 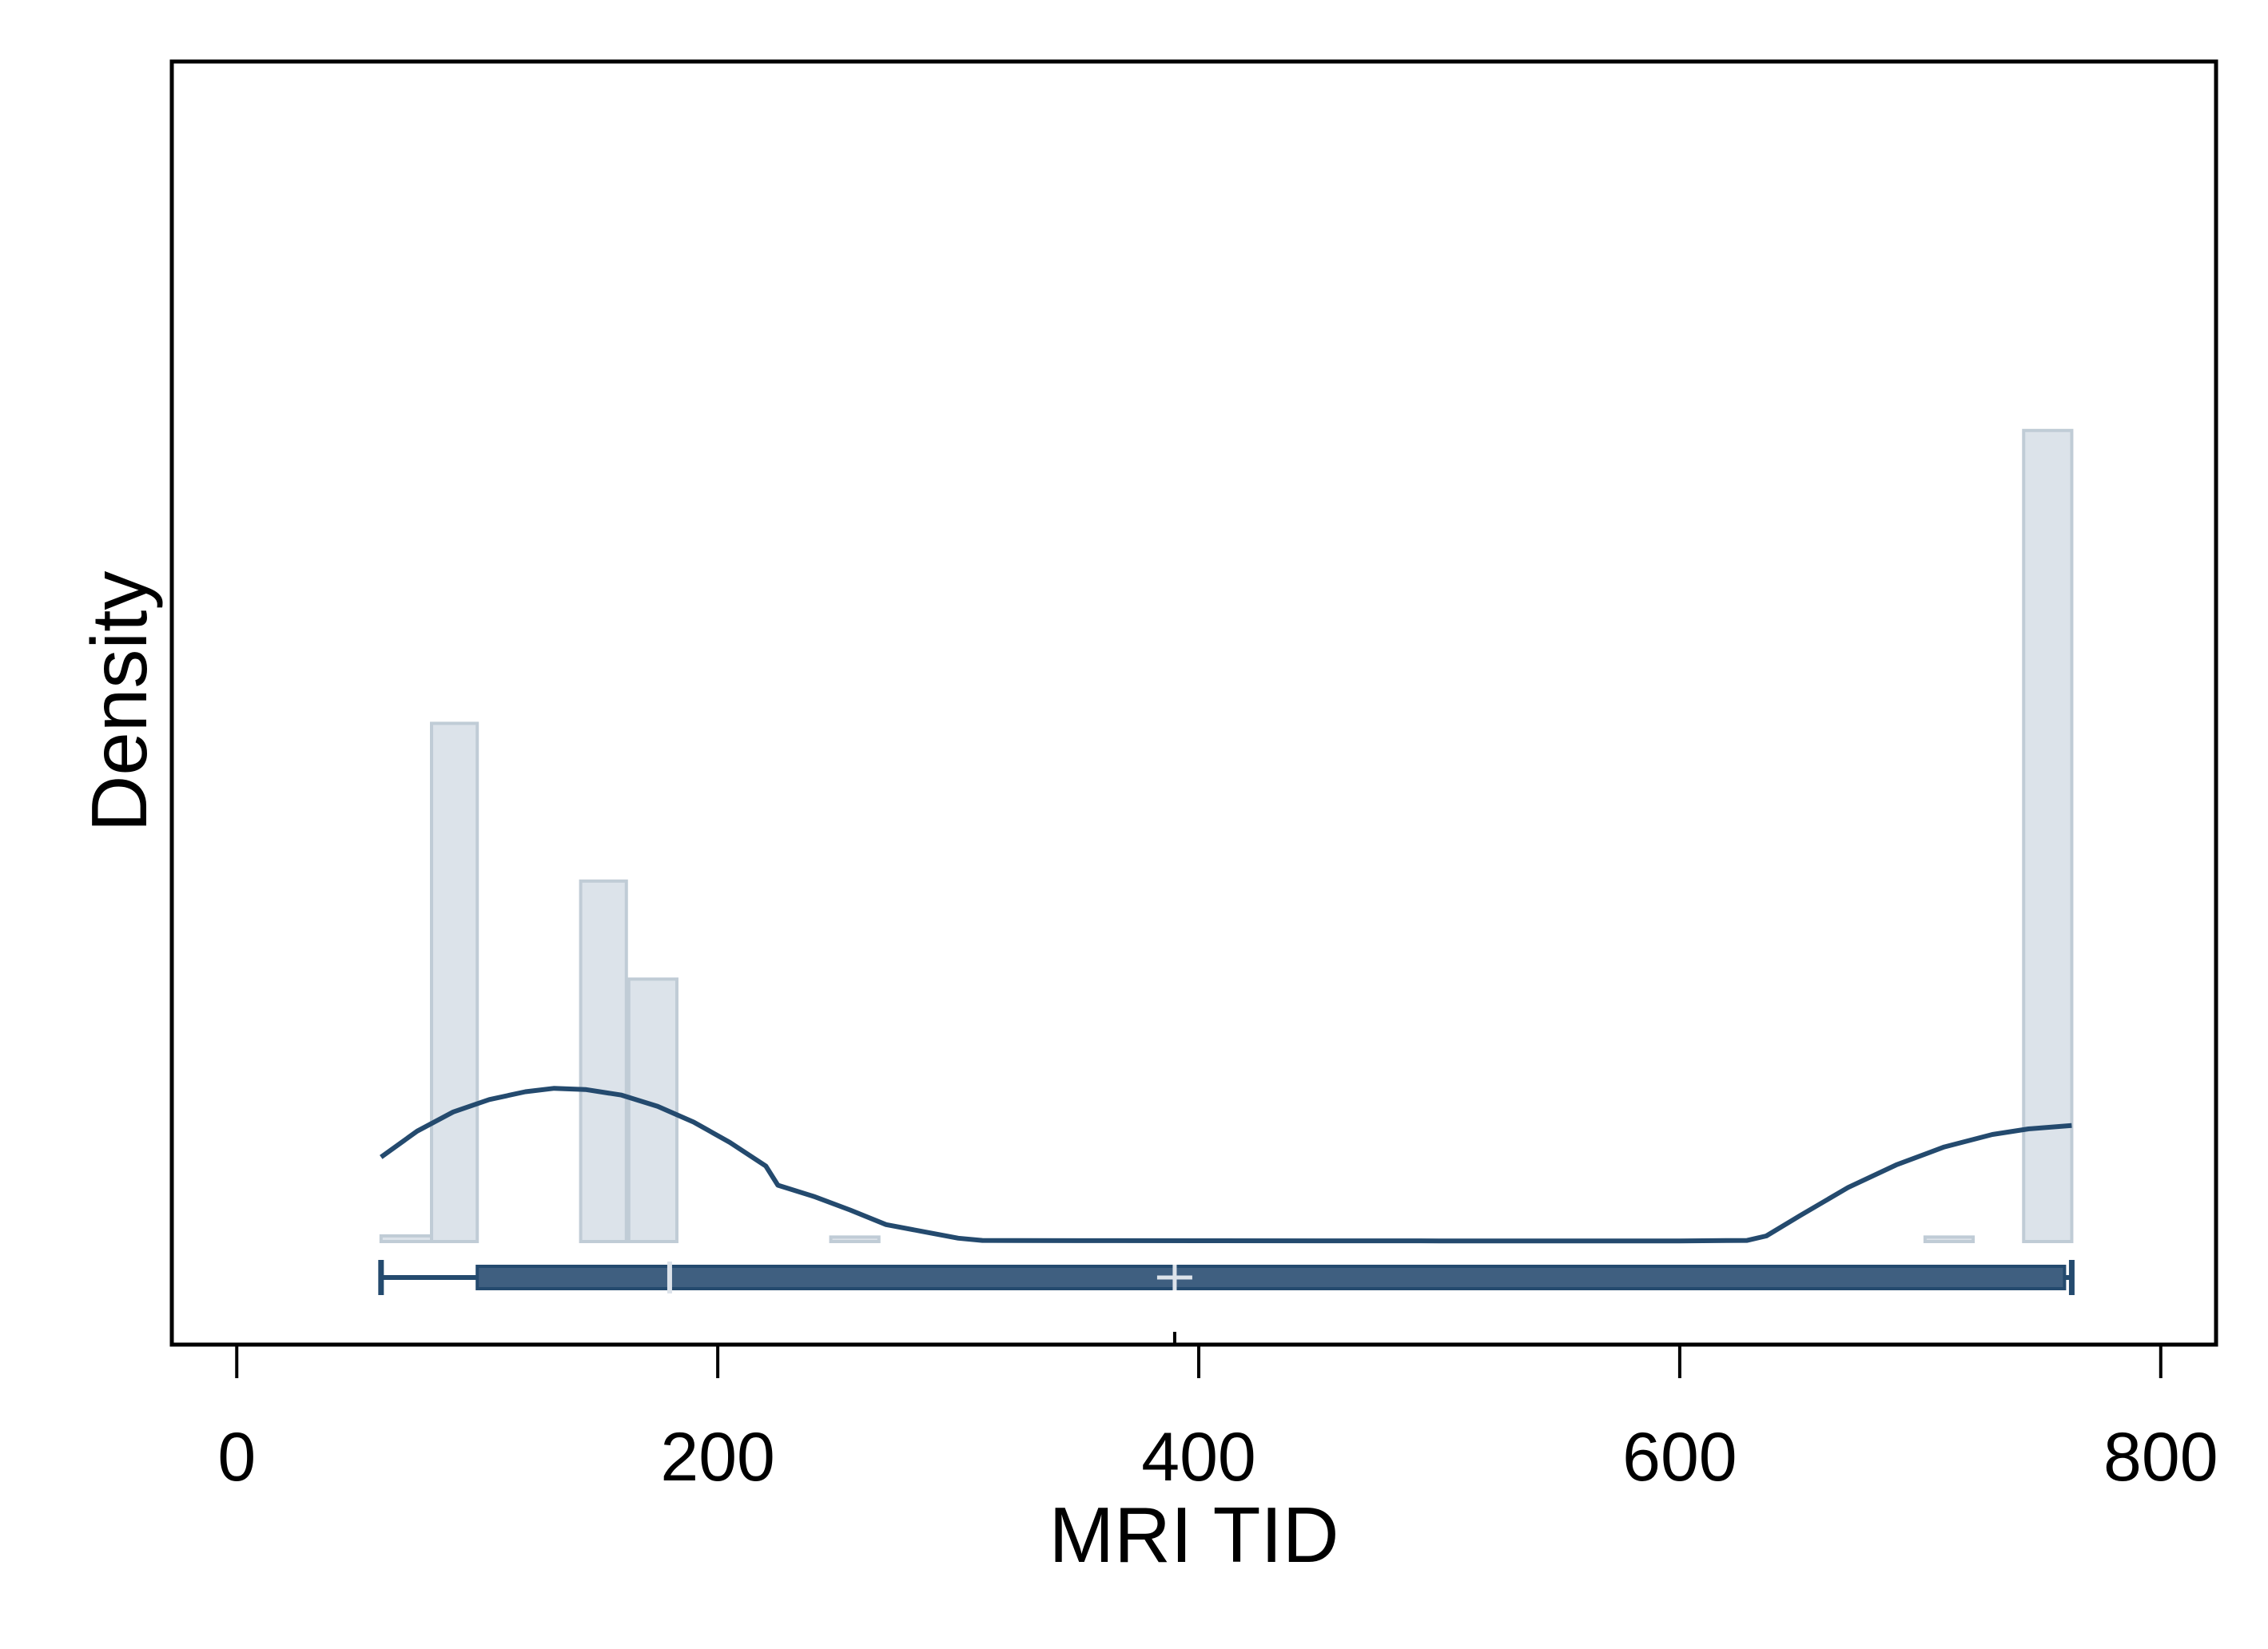 What do you see at coordinates (2160, 1457) in the screenshot?
I see `x-tick-label-4: 800` at bounding box center [2160, 1457].